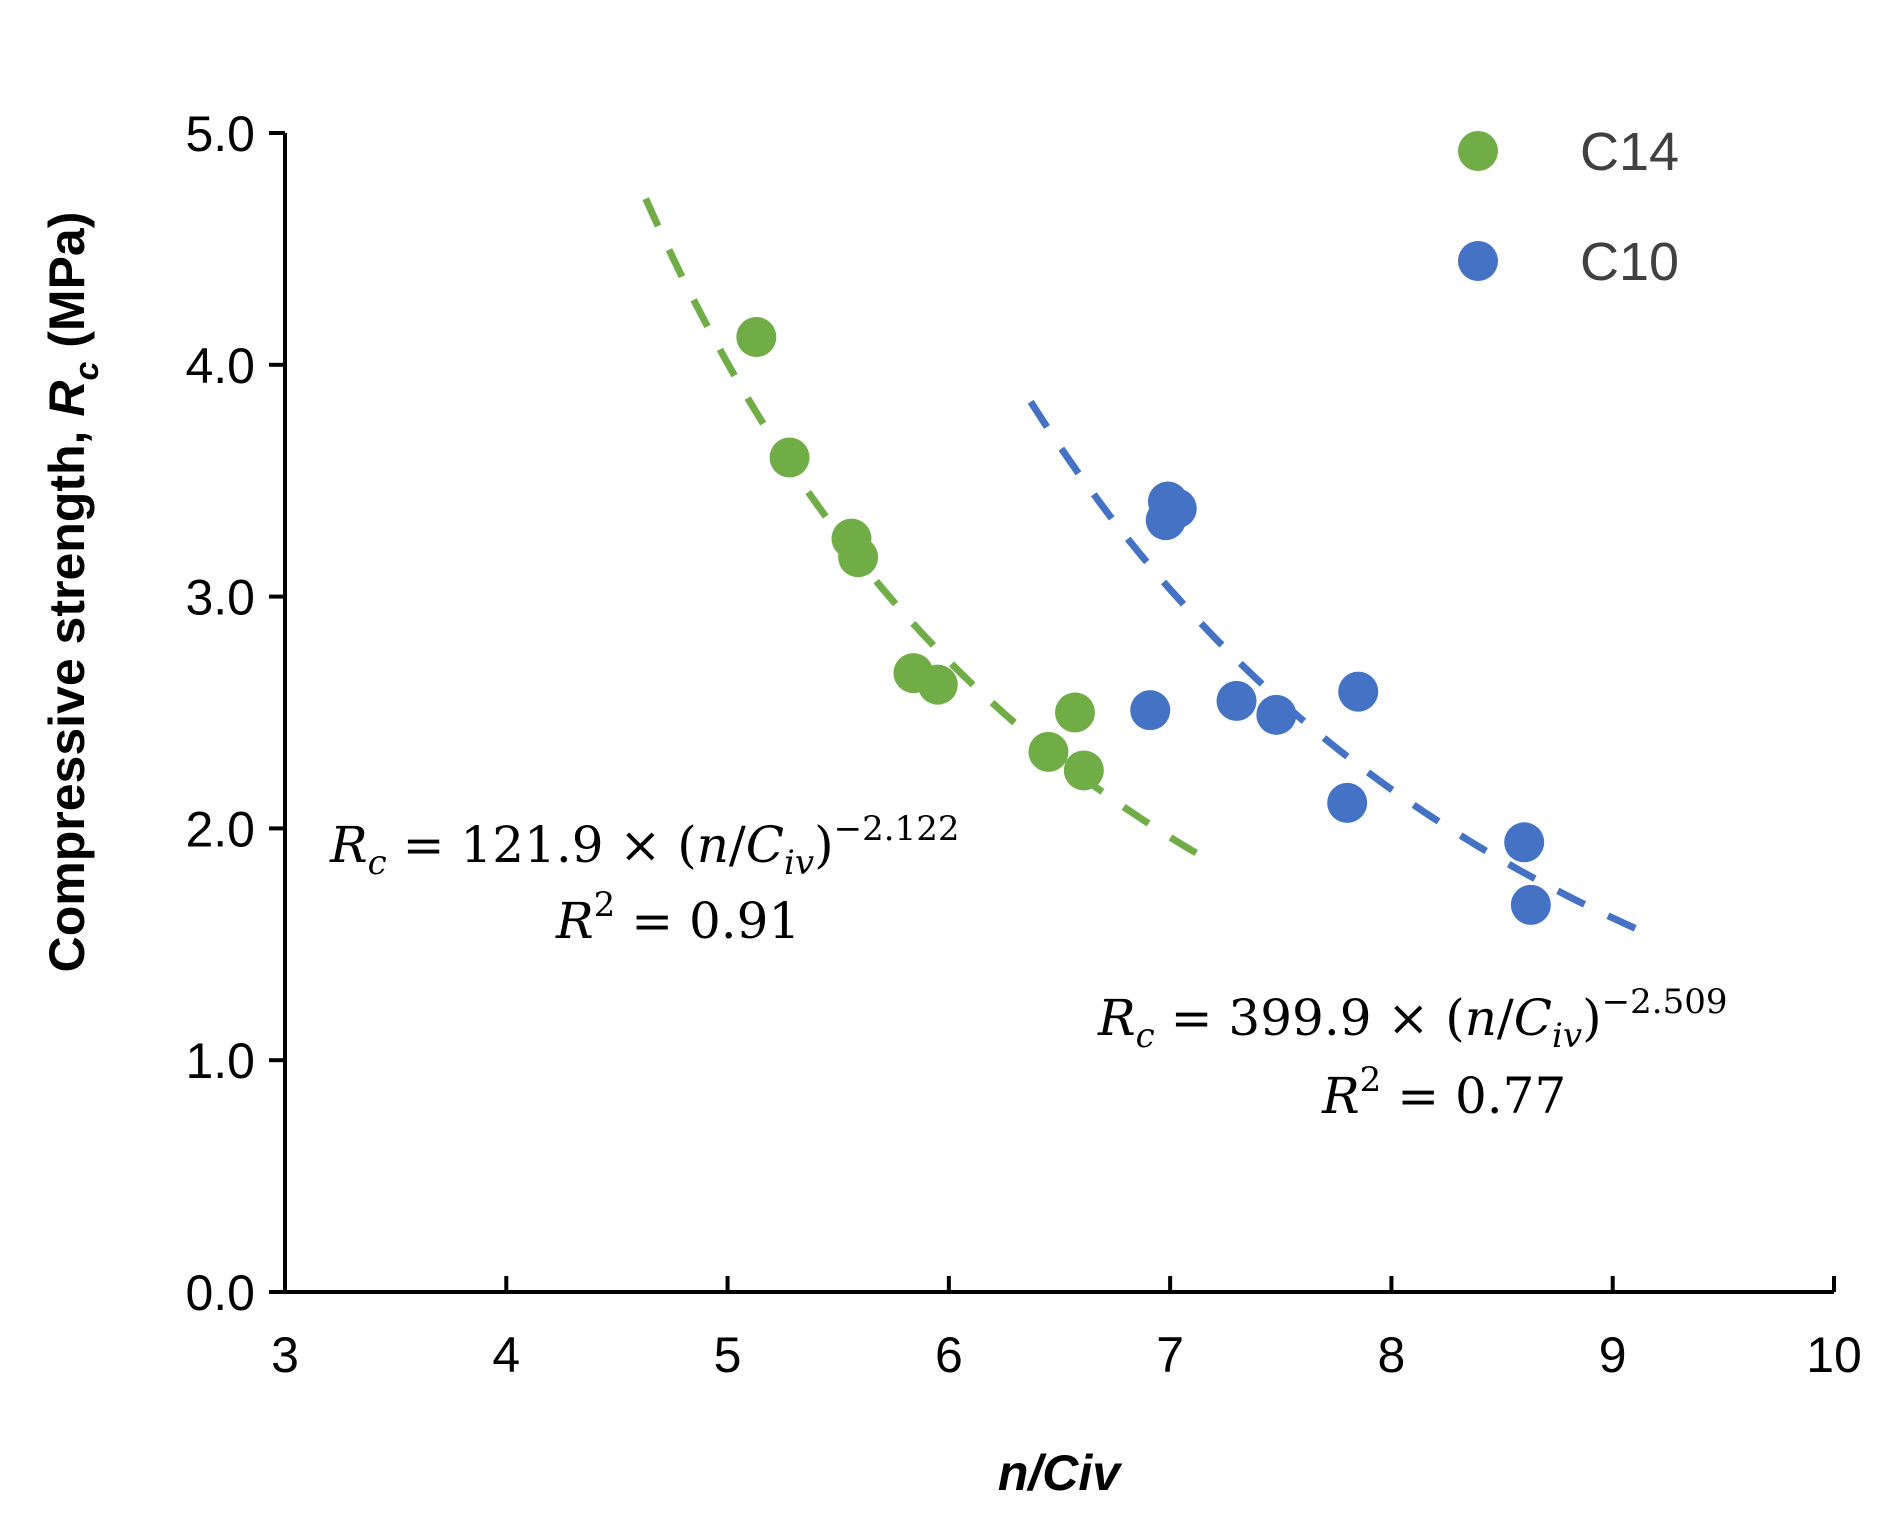  What do you see at coordinates (220, 1293) in the screenshot?
I see `y-tick-label: 0.0` at bounding box center [220, 1293].